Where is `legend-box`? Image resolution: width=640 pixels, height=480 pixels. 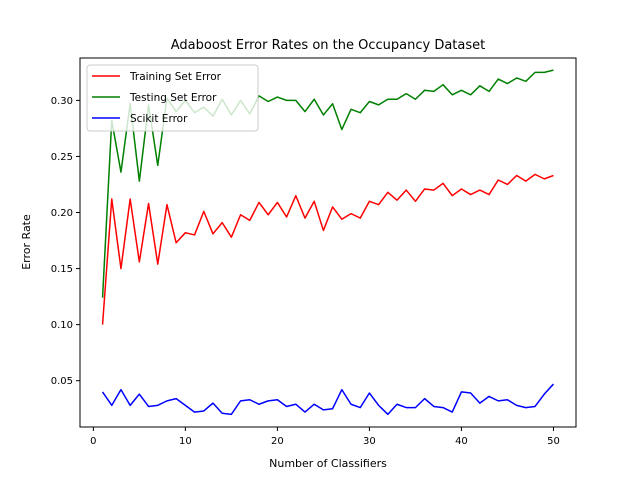
legend-box is located at coordinates (172, 98).